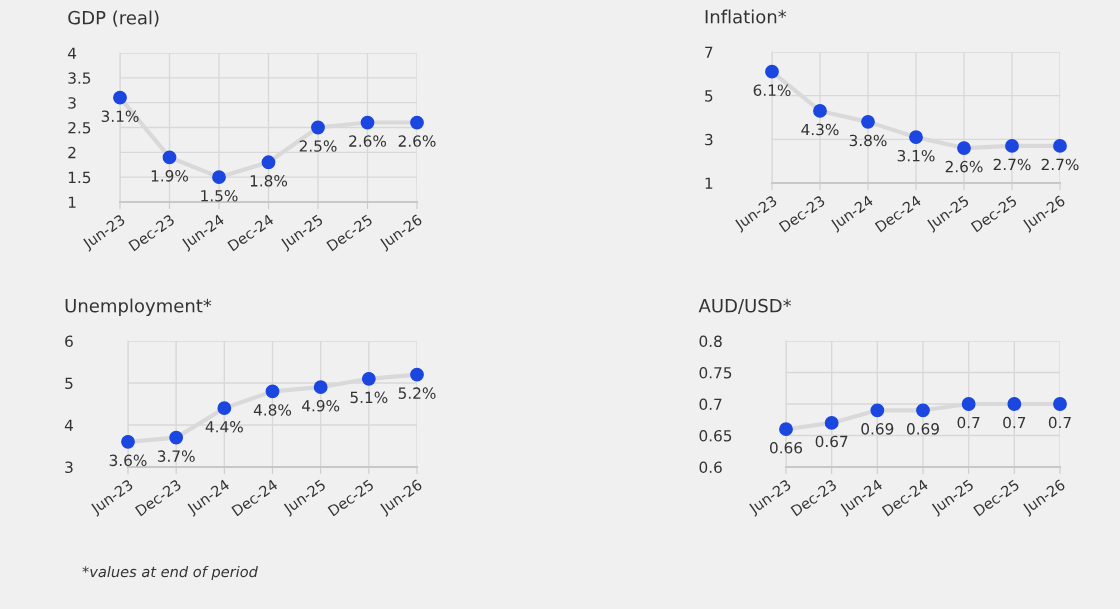  What do you see at coordinates (219, 195) in the screenshot?
I see `data-label: 1.5%` at bounding box center [219, 195].